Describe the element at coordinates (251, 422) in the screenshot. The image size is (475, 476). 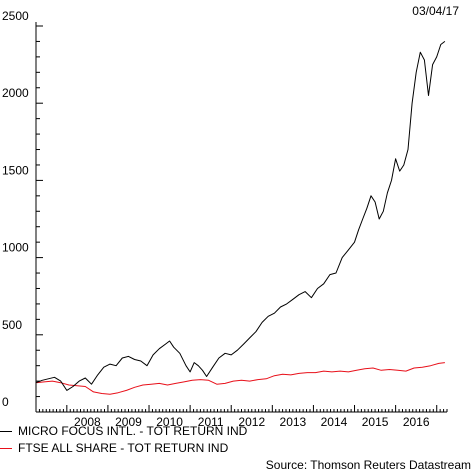
I see `x-tick-label: 2012` at that location.